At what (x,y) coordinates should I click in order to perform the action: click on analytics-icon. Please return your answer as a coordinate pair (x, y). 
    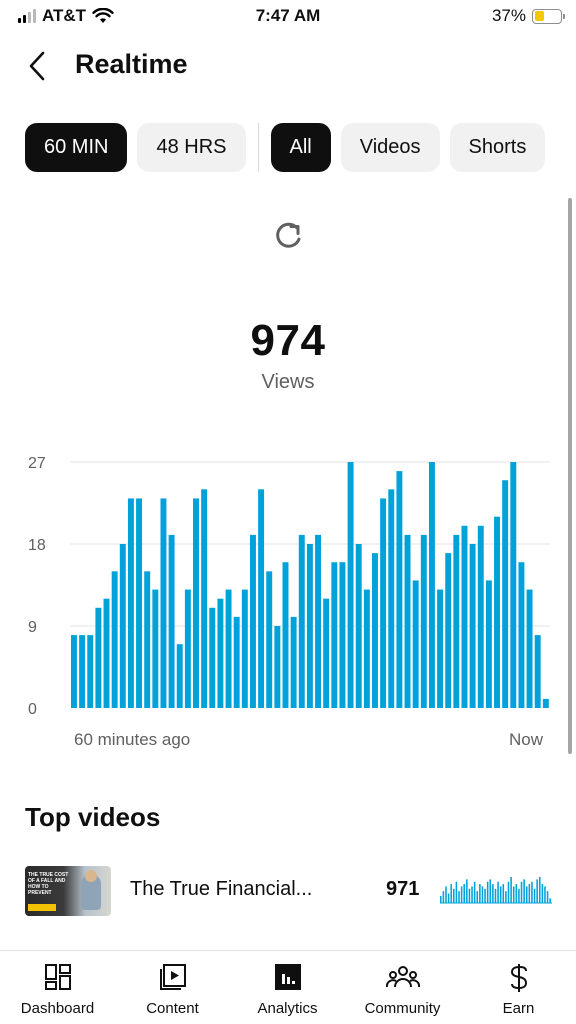
    Looking at the image, I should click on (287, 977).